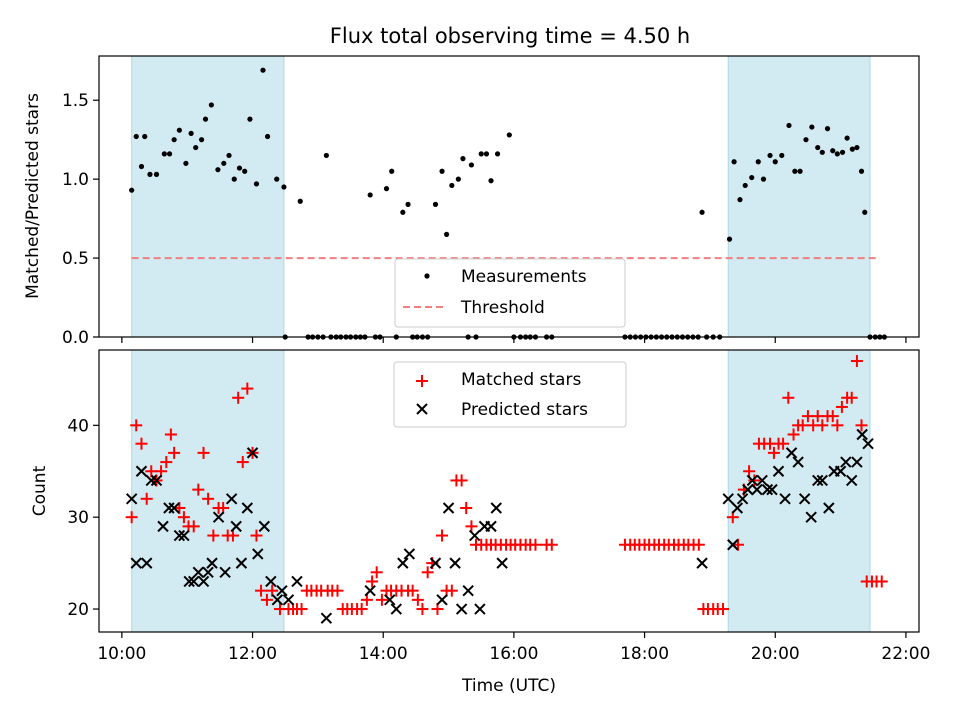 This screenshot has height=720, width=960. Describe the element at coordinates (524, 277) in the screenshot. I see `legend-measurements-label: Measurements` at that location.